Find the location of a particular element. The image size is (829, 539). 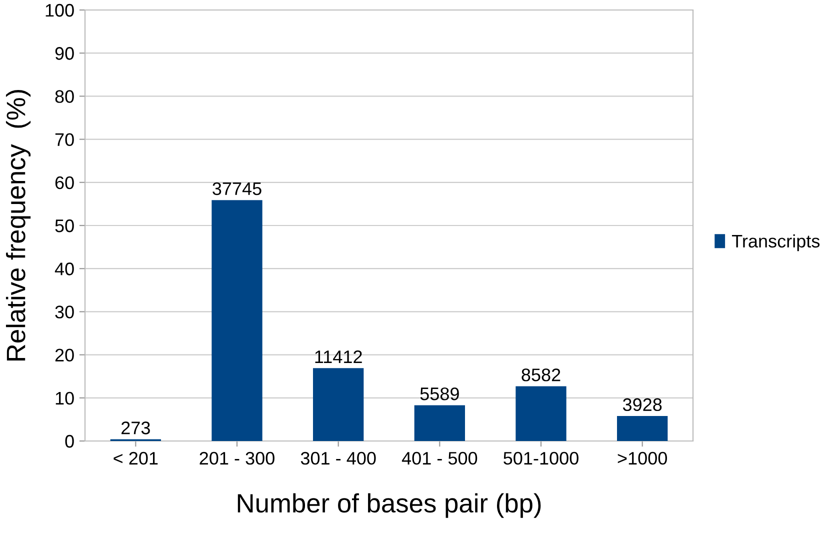

y-tick-label: 90 is located at coordinates (64, 53).